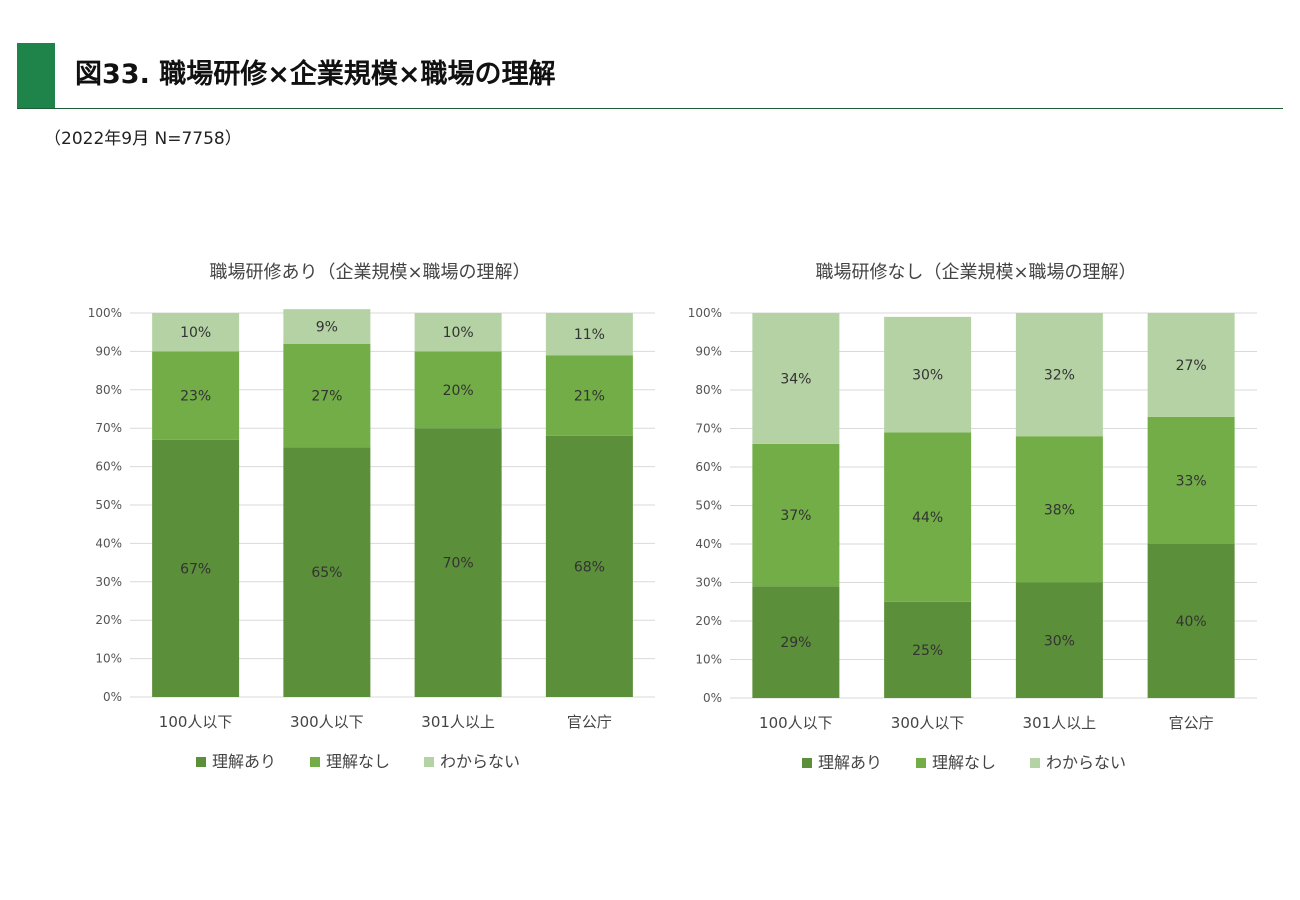 The height and width of the screenshot is (900, 1300). I want to click on data-label: 25%, so click(927, 651).